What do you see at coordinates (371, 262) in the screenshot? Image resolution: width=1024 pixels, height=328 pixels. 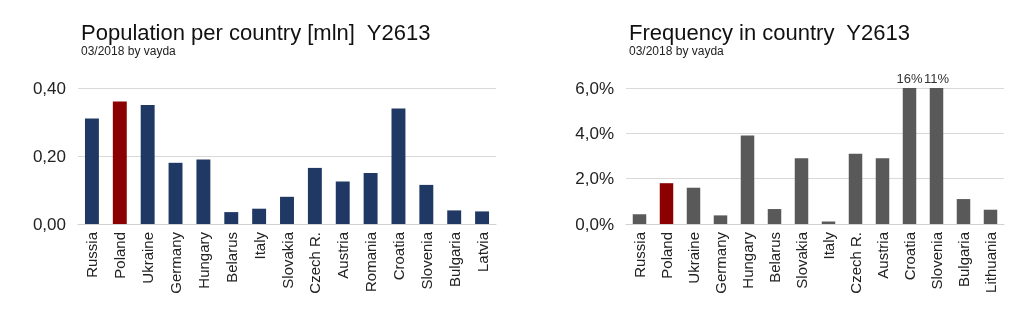 I see `x-tick-label: Romania` at bounding box center [371, 262].